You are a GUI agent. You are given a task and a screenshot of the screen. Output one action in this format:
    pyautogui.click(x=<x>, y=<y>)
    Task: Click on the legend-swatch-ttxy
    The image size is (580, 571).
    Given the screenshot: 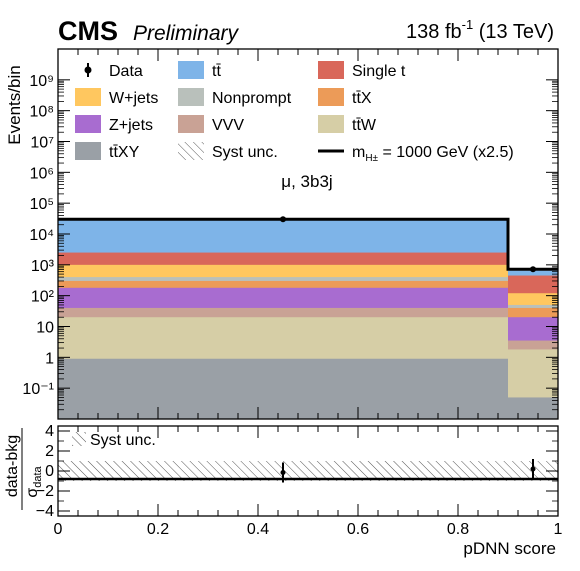 What is the action you would take?
    pyautogui.click(x=88, y=151)
    